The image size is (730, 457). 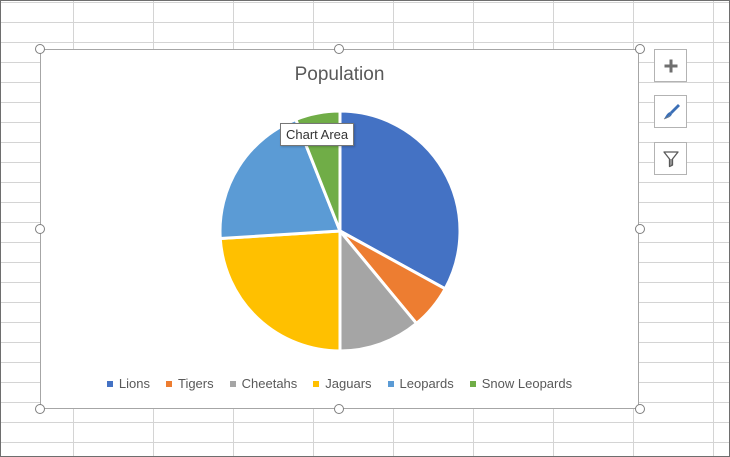 I want to click on legend-label: Leopards, so click(x=426, y=383).